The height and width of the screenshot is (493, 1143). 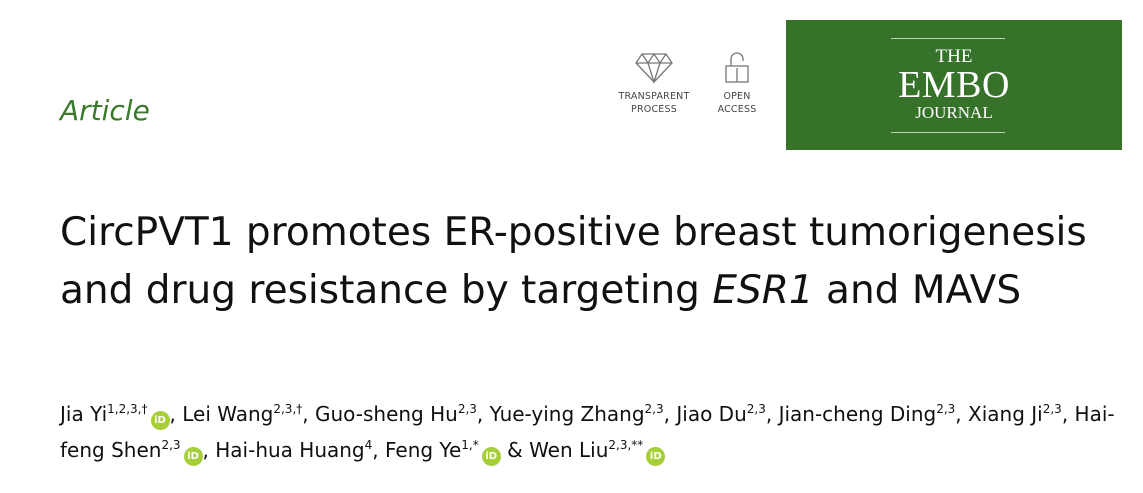 I want to click on badge-line1: TRANSPARENT, so click(x=654, y=96).